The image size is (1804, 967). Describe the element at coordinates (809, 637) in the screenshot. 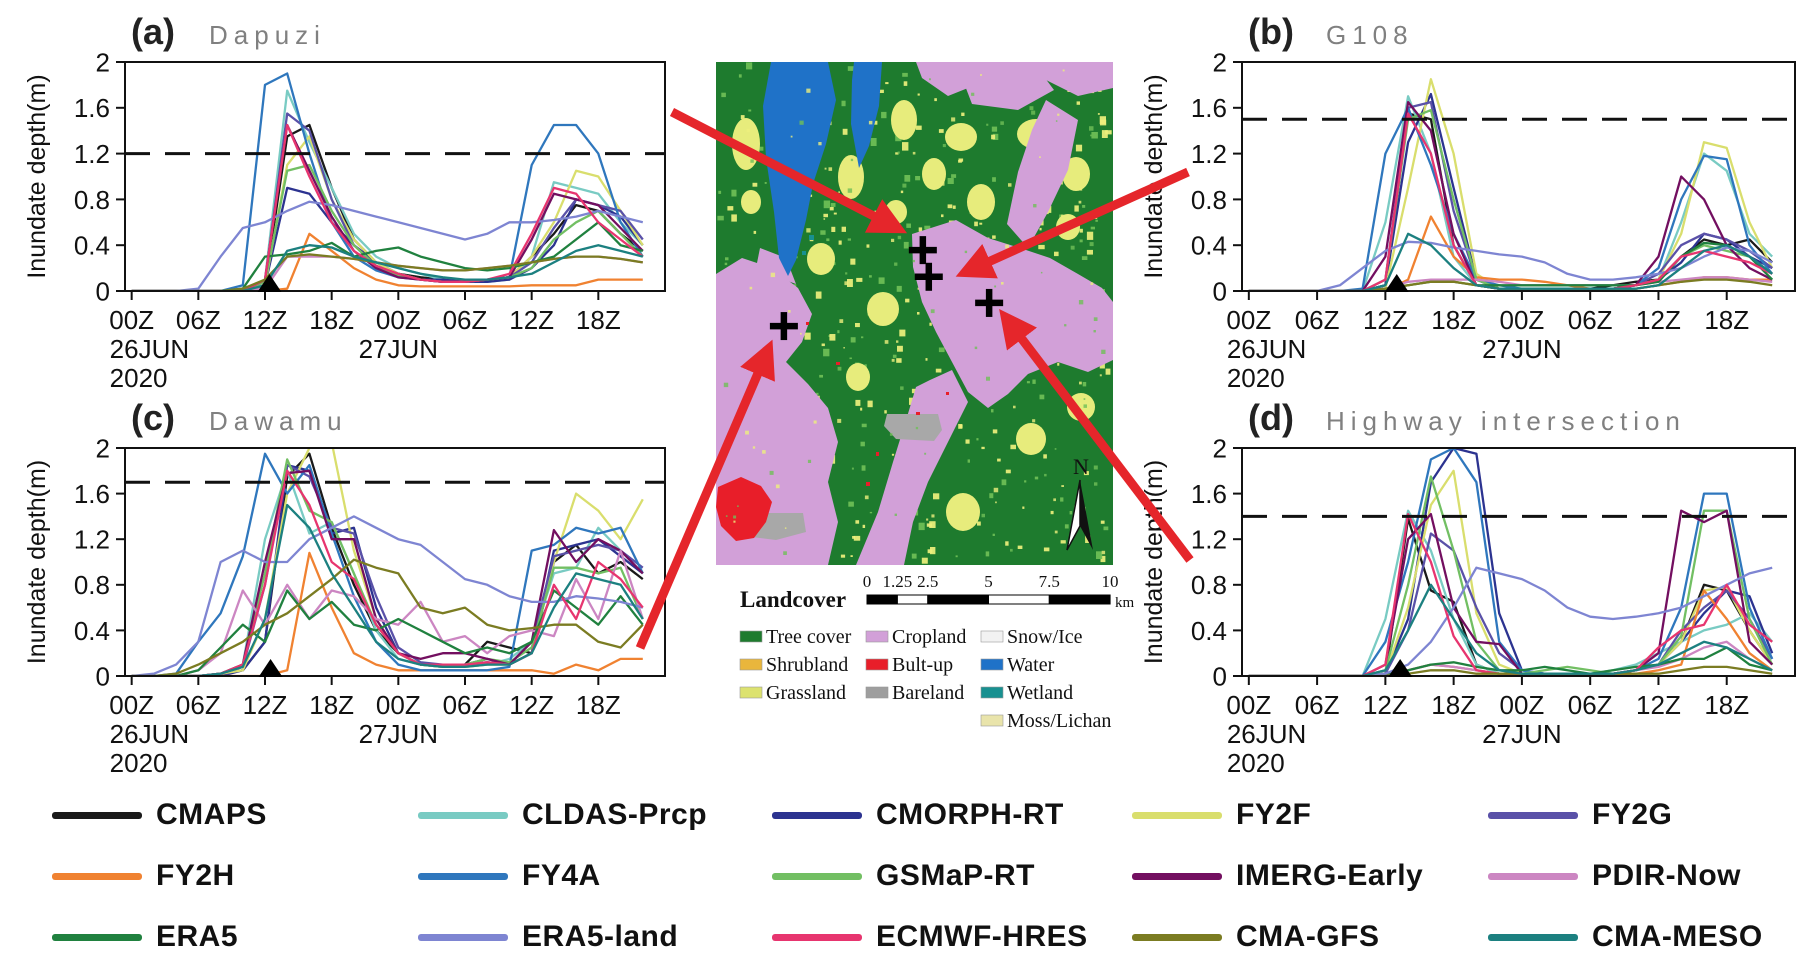

I see `landcover-label: Tree cover` at that location.